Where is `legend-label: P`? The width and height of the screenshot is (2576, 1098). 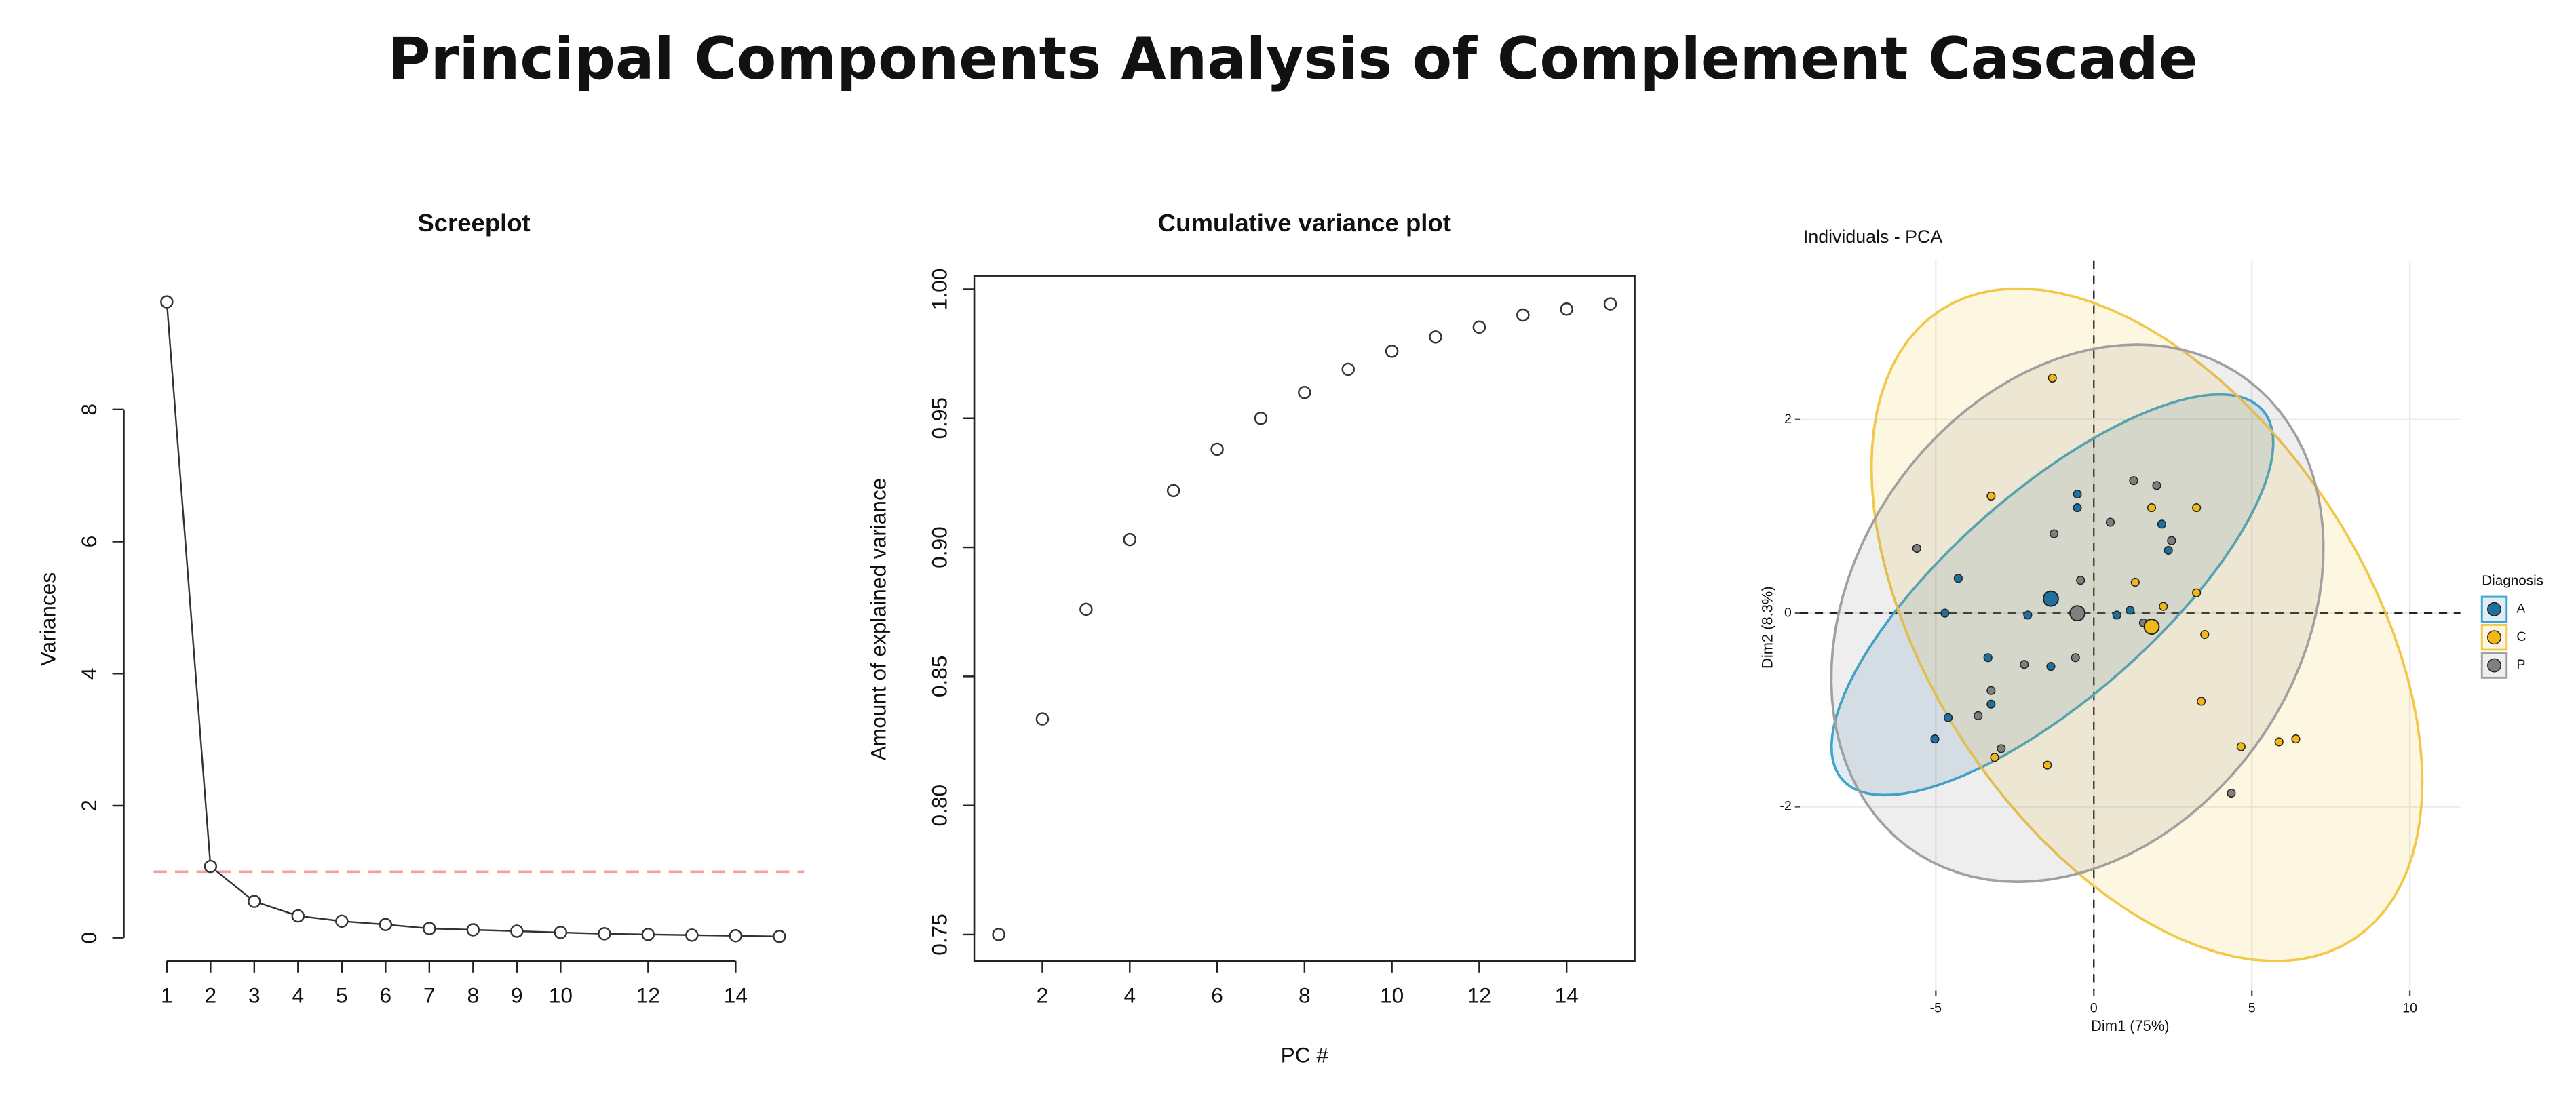 legend-label: P is located at coordinates (2520, 664).